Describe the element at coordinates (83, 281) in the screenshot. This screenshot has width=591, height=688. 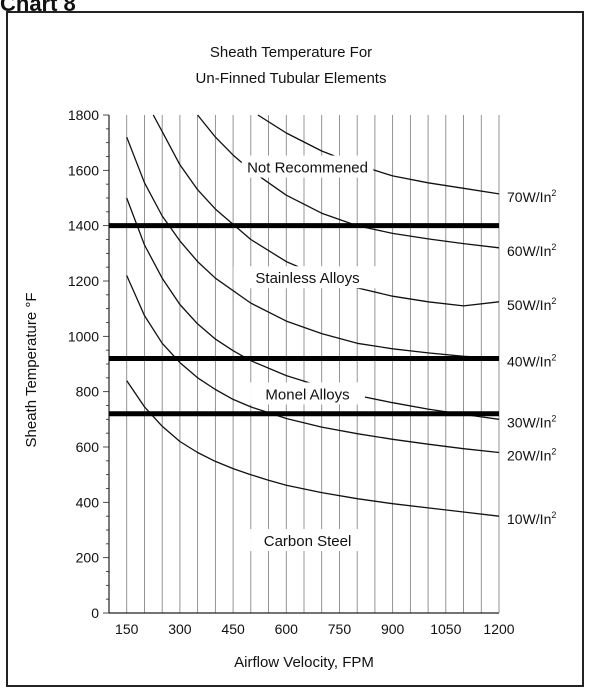
I see `y-tick-label: 1200` at that location.